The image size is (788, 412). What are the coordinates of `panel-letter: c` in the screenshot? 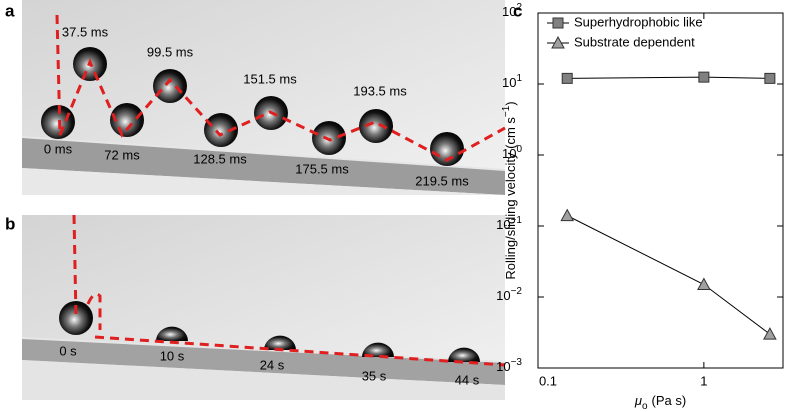 It's located at (517, 10).